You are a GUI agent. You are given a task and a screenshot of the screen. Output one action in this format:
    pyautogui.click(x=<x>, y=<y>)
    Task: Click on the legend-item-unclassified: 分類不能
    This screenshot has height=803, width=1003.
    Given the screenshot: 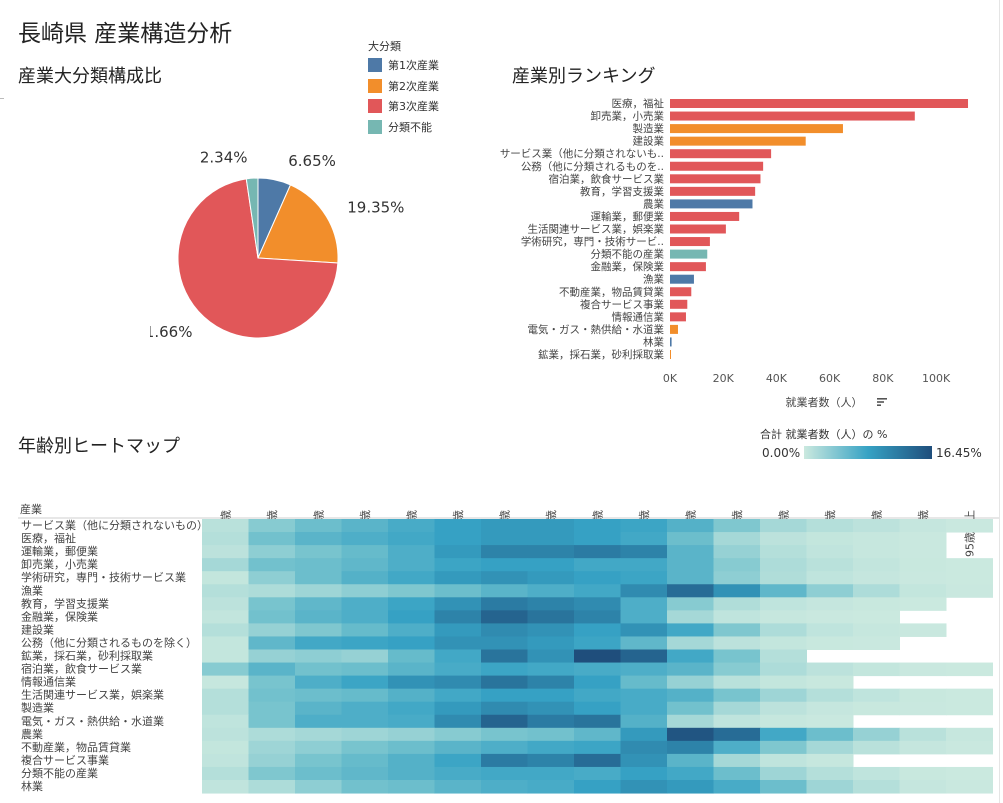 What is the action you would take?
    pyautogui.click(x=400, y=127)
    